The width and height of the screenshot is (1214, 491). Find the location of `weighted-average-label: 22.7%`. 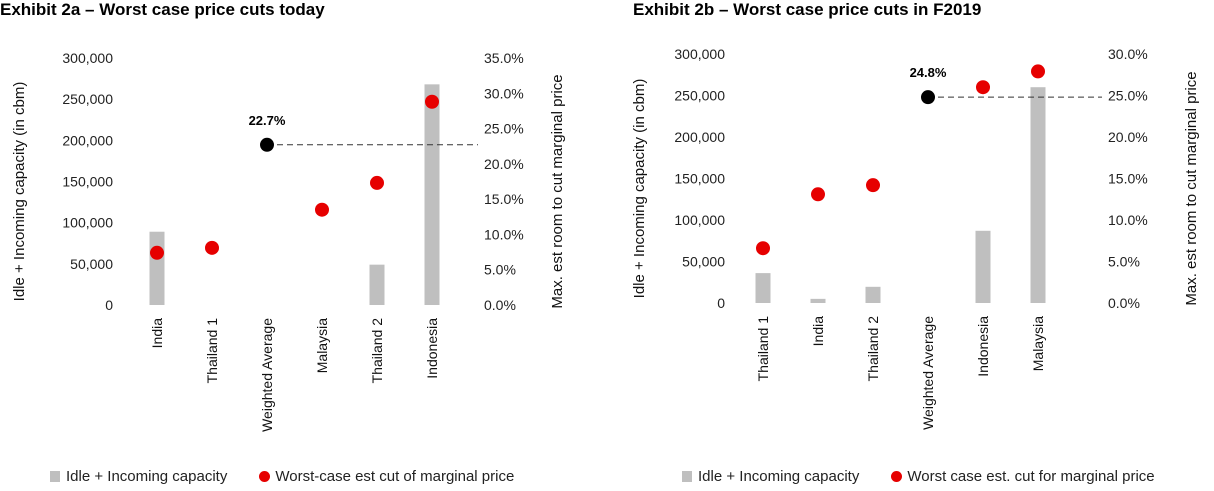

weighted-average-label: 22.7% is located at coordinates (267, 120).